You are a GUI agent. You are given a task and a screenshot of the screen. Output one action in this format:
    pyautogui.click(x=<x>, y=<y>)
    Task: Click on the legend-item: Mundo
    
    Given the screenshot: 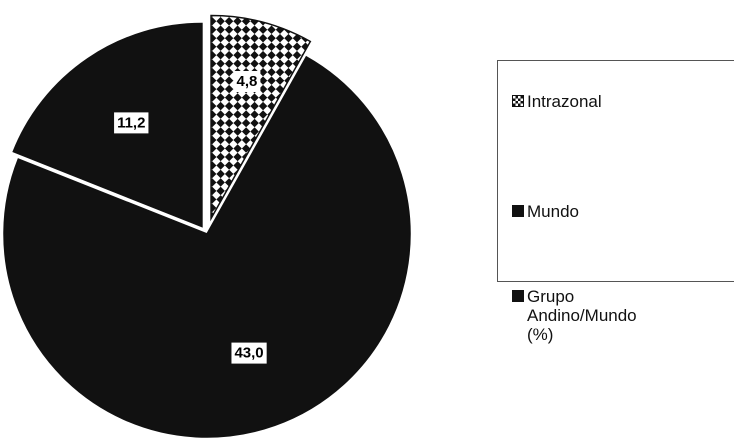 What is the action you would take?
    pyautogui.click(x=622, y=211)
    